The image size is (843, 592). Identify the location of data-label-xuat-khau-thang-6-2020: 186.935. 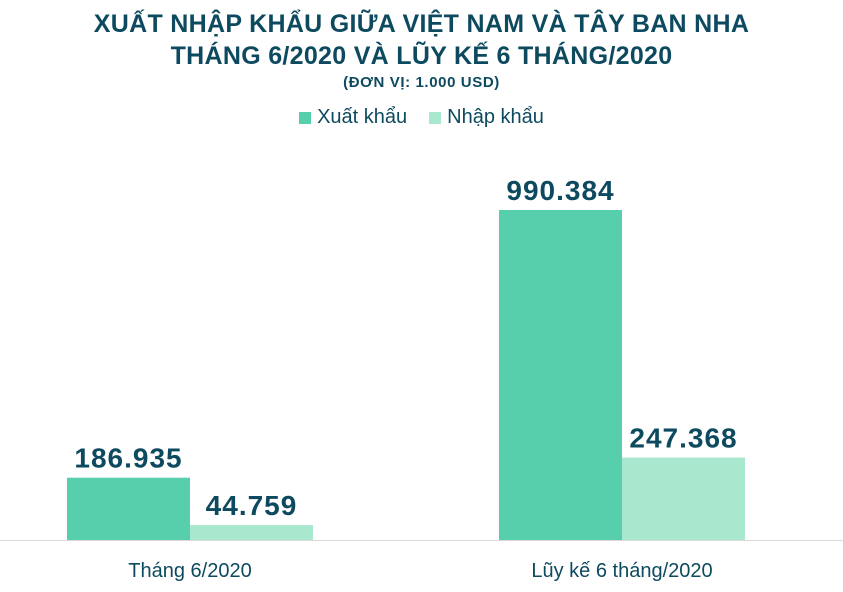
(128, 458).